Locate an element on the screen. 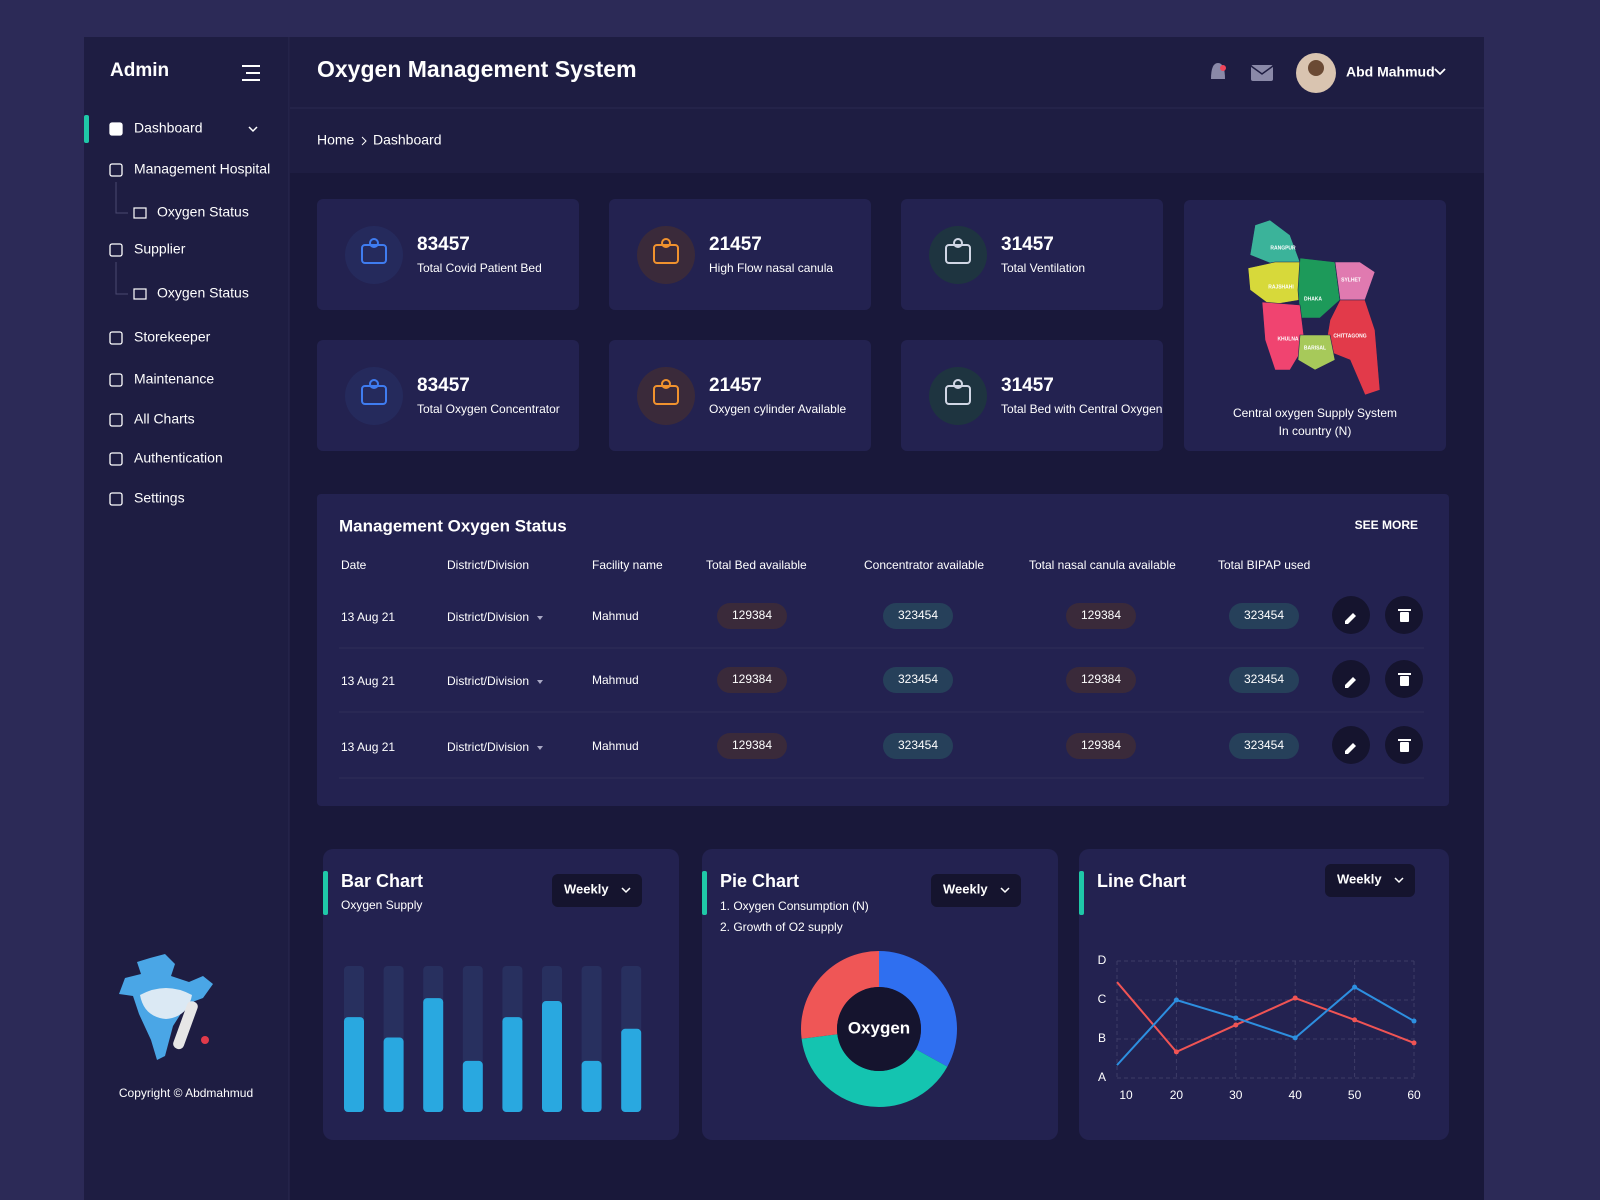 The width and height of the screenshot is (1600, 1200). chart-subtitle: Oxygen Supply is located at coordinates (381, 905).